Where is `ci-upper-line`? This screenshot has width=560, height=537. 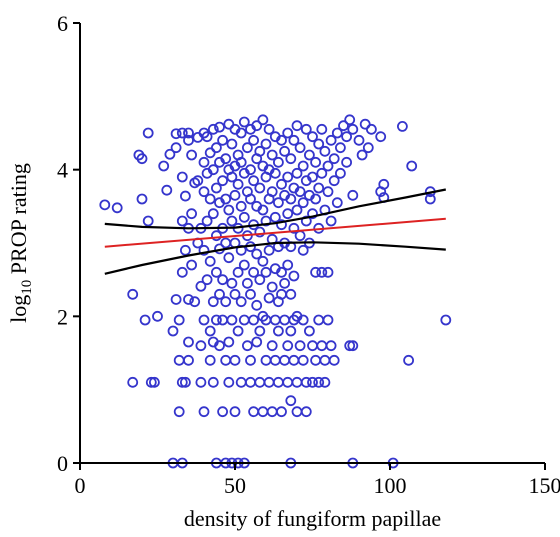
ci-upper-line is located at coordinates (275, 209).